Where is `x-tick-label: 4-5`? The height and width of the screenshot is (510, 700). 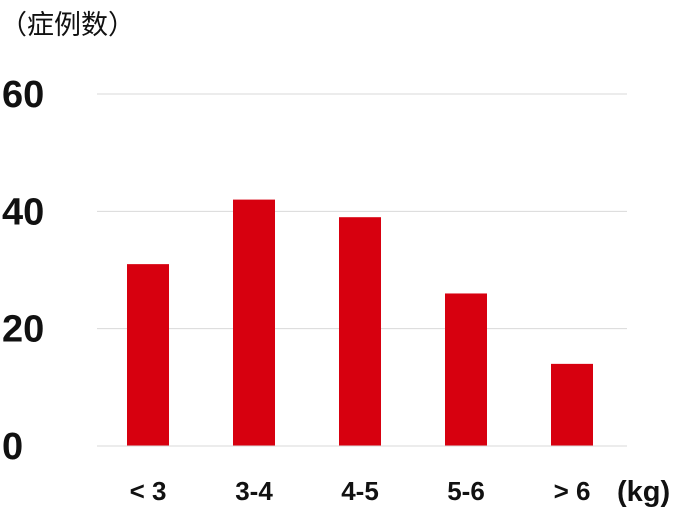 x-tick-label: 4-5 is located at coordinates (360, 491).